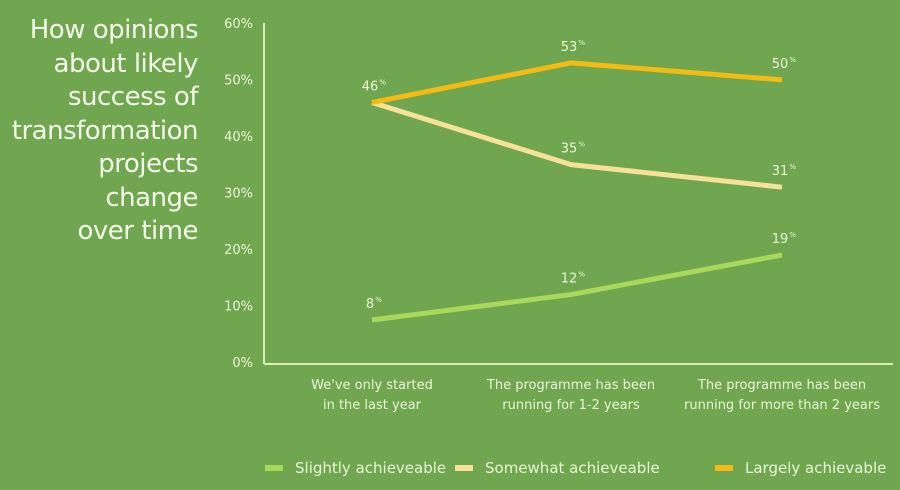  Describe the element at coordinates (238, 81) in the screenshot. I see `y-tick-label: 50%` at that location.